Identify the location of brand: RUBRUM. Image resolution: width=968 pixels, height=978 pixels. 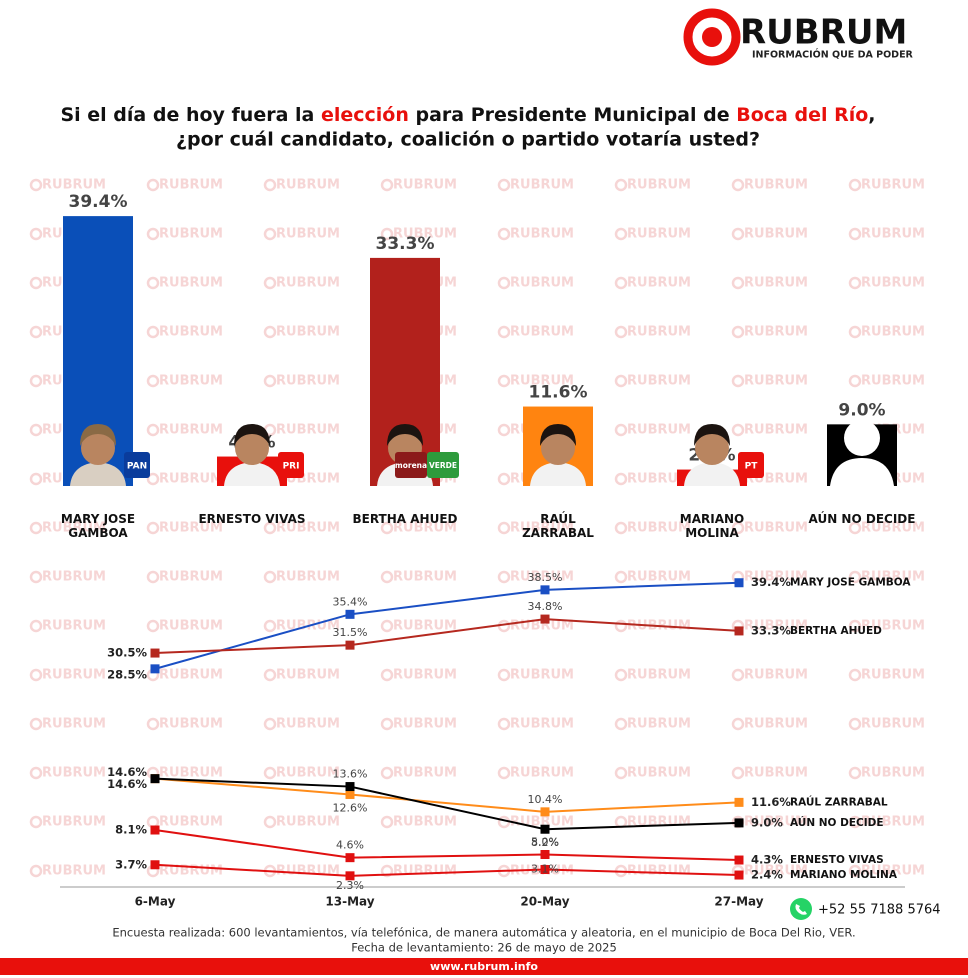
(823, 33).